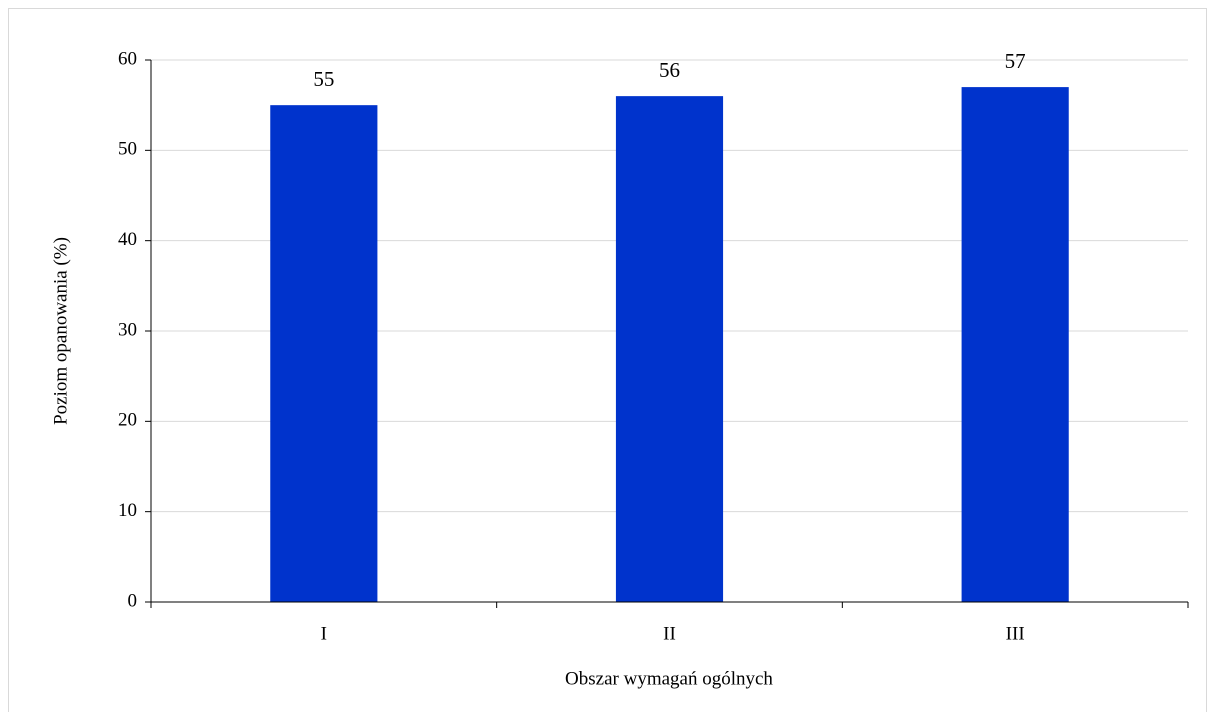  Describe the element at coordinates (324, 633) in the screenshot. I see `x-tick-label: I` at that location.